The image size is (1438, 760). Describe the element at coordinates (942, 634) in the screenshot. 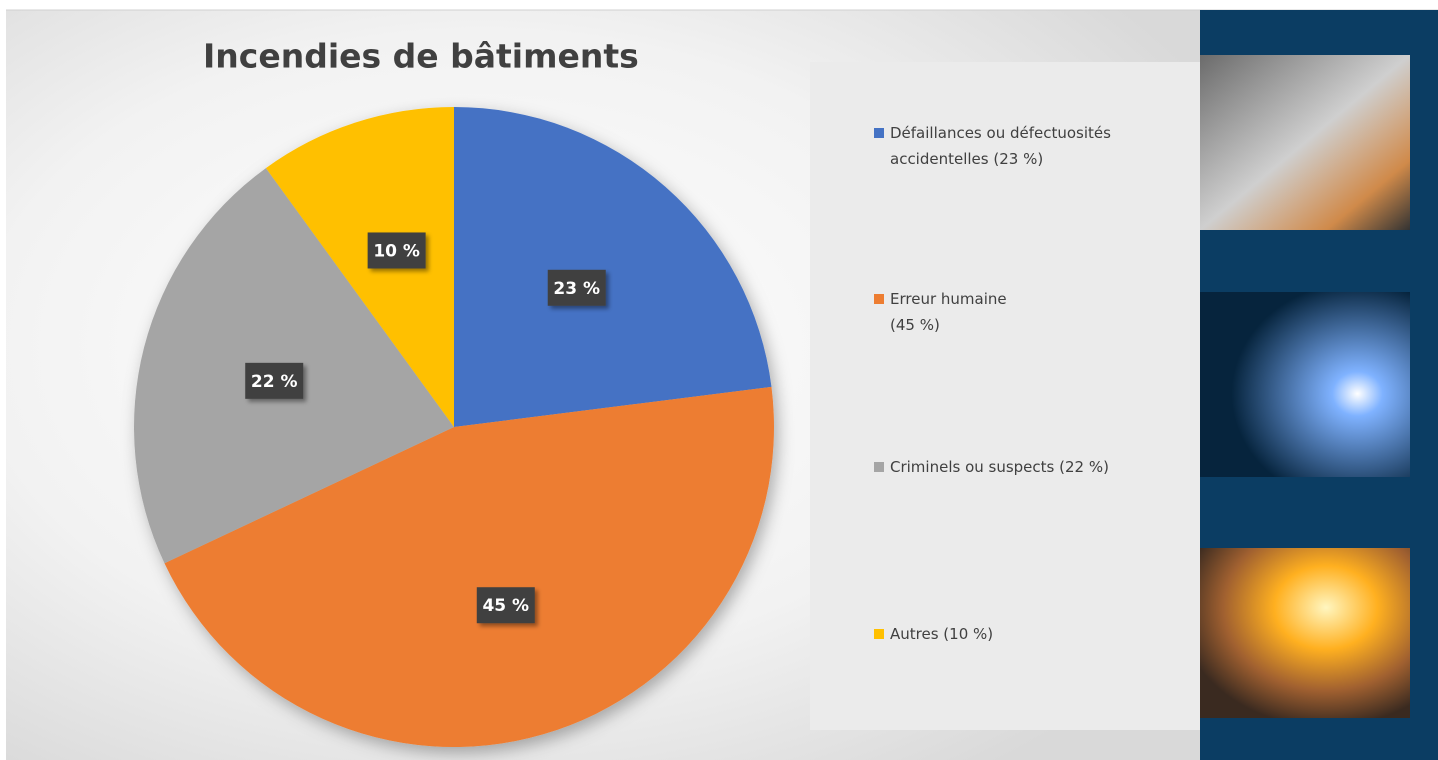

I see `legend-label: Autres (10 %)` at that location.